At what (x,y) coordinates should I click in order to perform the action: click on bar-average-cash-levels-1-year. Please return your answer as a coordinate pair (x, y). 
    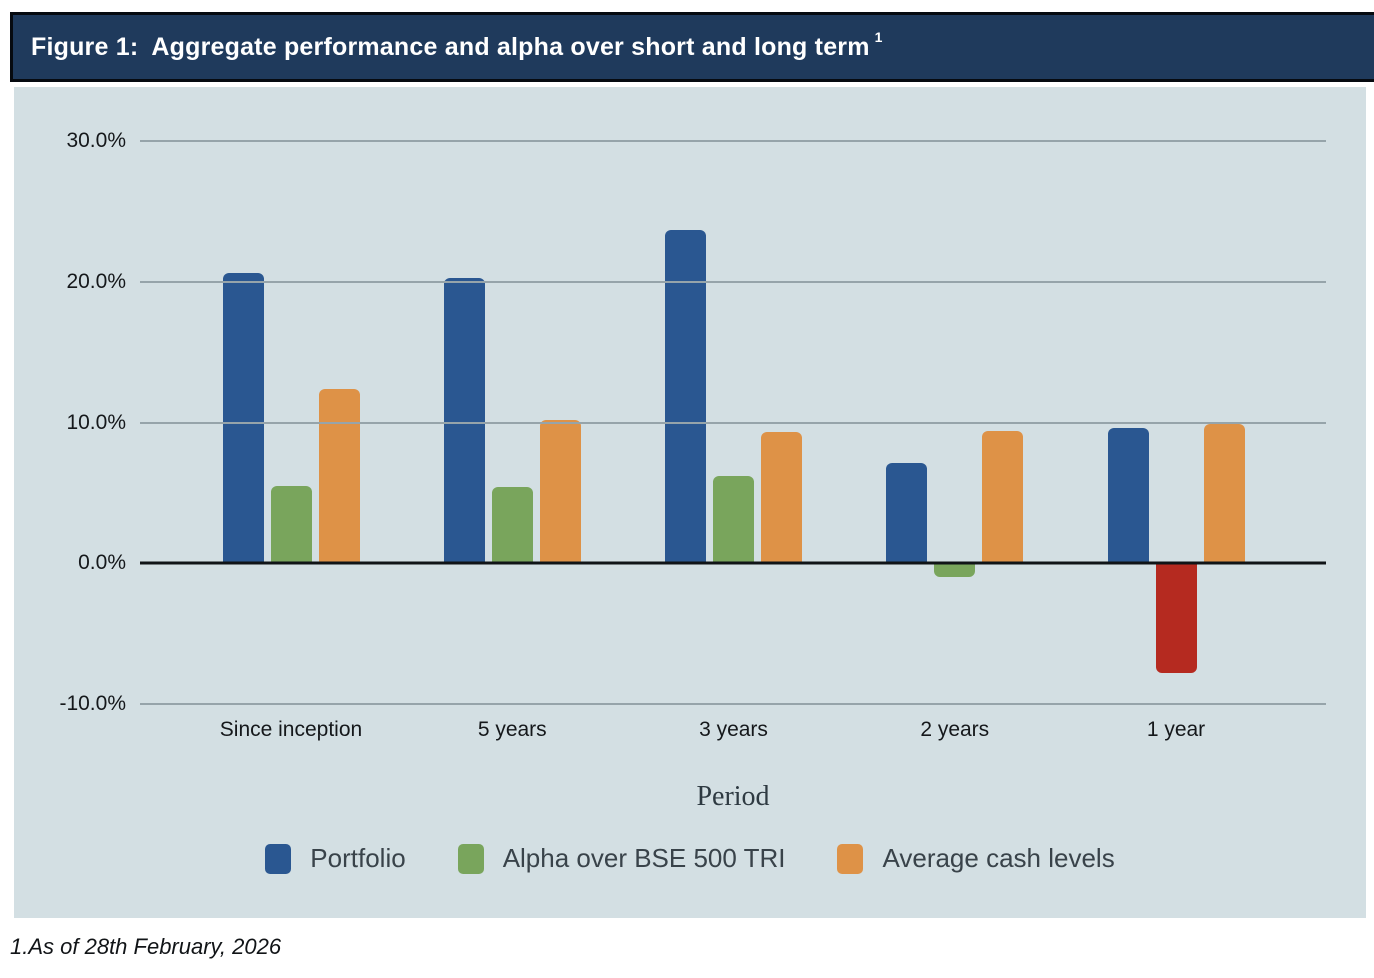
    Looking at the image, I should click on (1224, 493).